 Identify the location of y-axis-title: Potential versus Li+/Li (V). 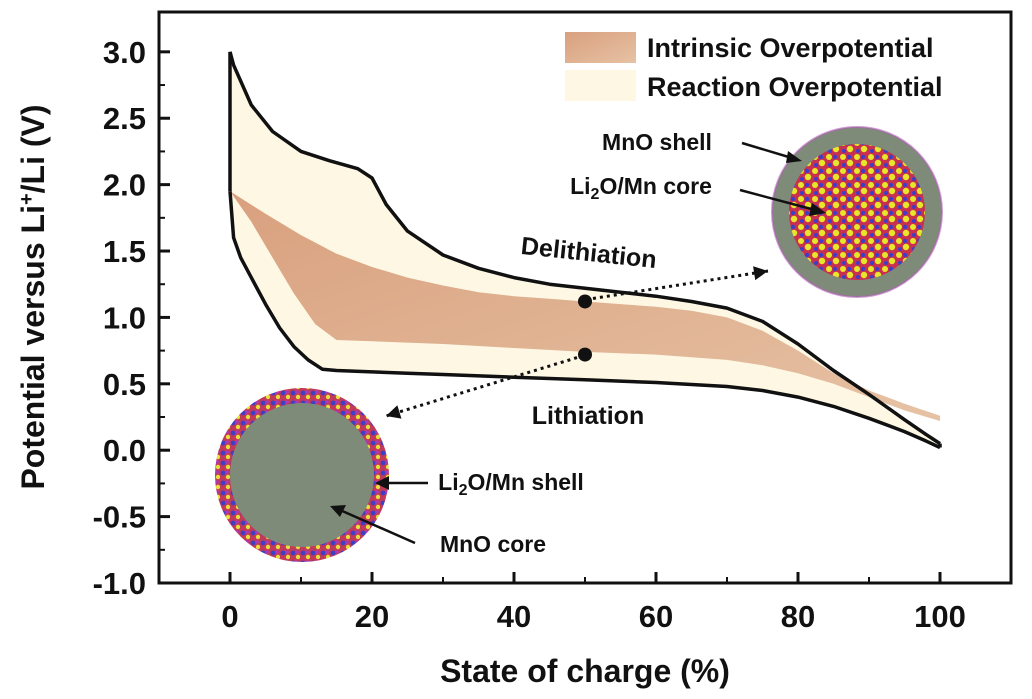
(33, 296).